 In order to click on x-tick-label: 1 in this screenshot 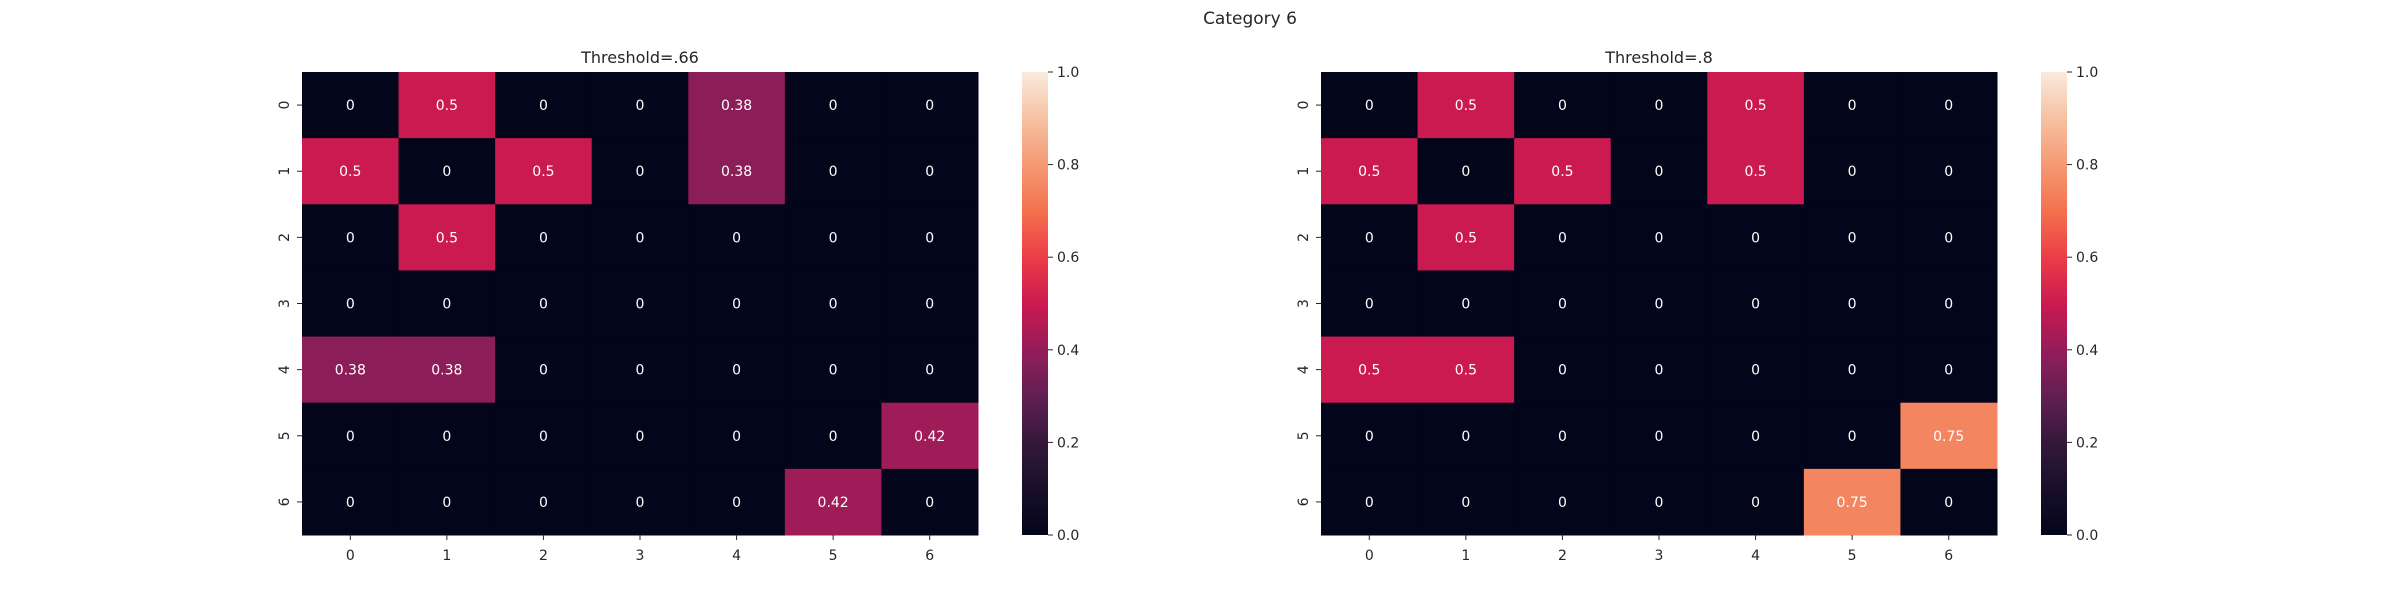, I will do `click(1465, 556)`.